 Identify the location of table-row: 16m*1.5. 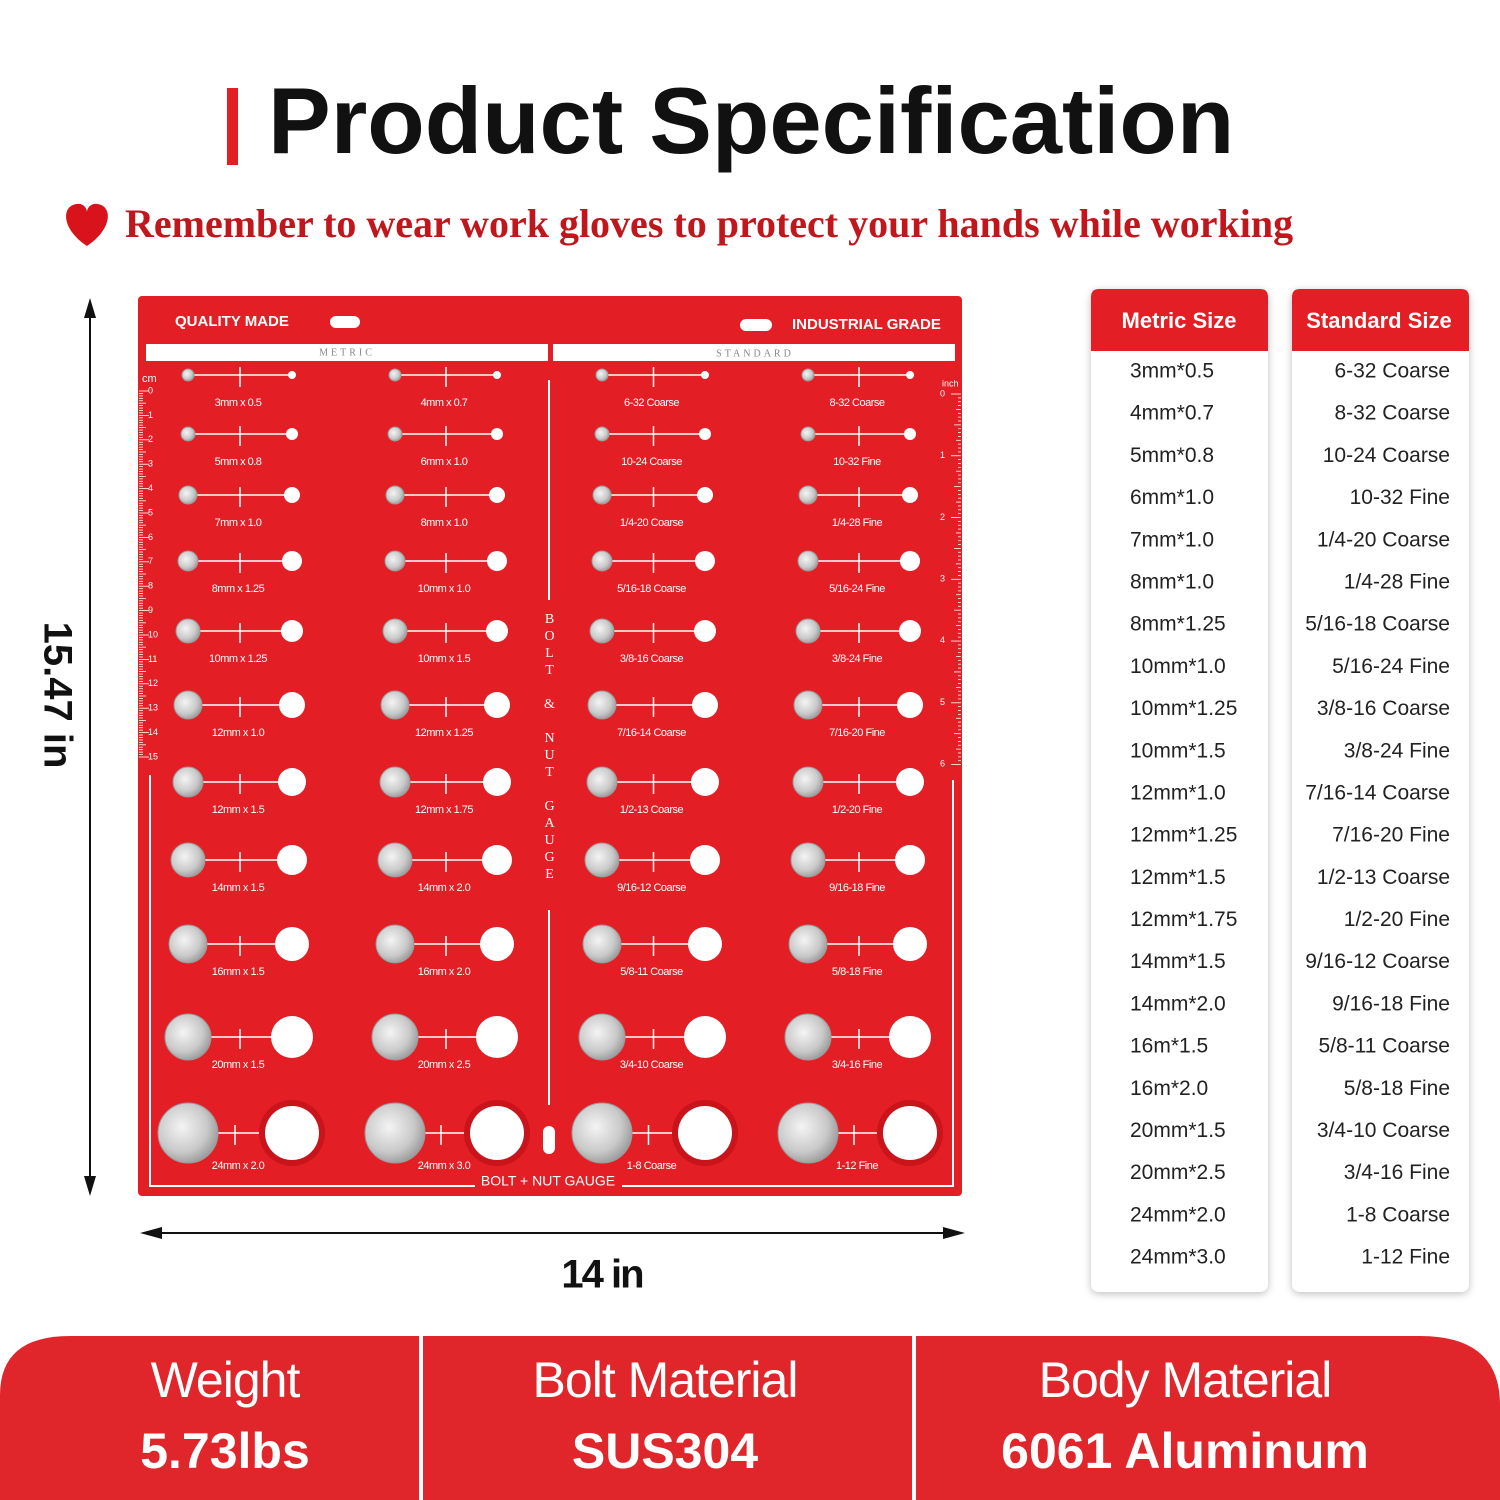
(1169, 1046).